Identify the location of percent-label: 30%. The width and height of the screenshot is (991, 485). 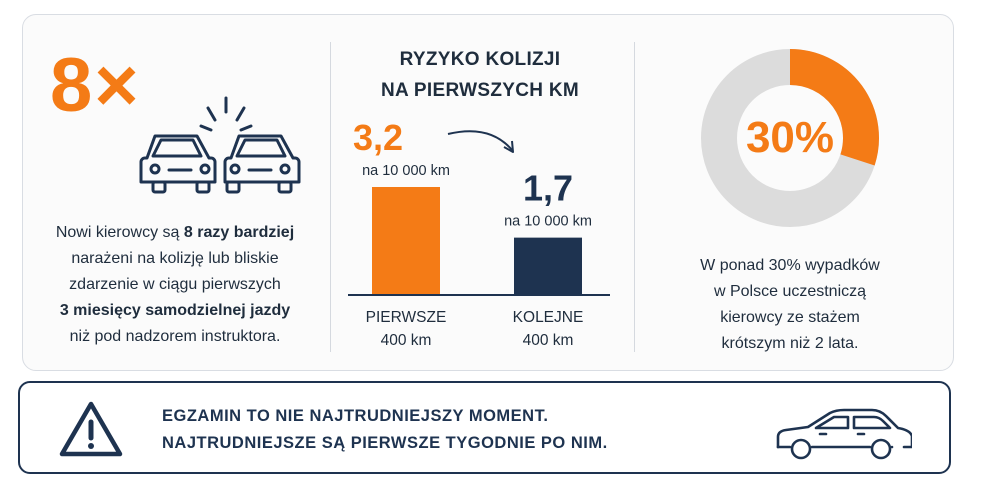
(790, 137).